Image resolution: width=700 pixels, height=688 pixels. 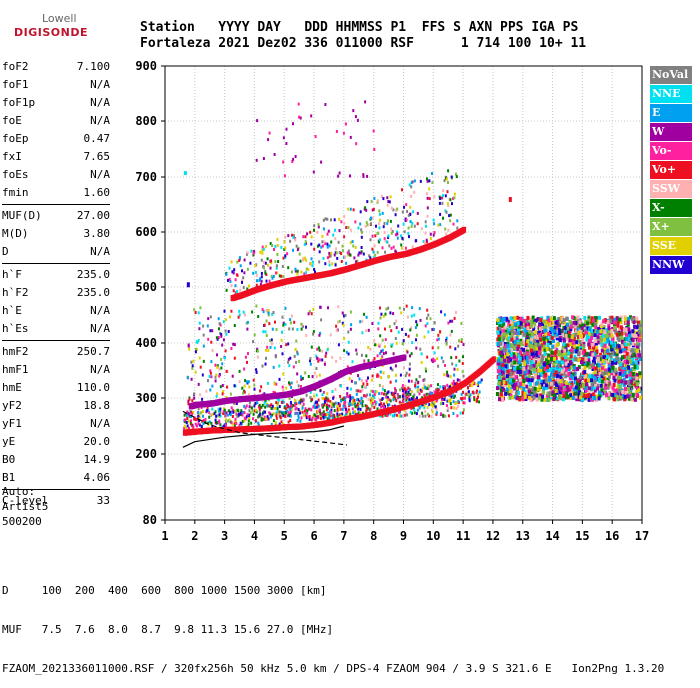 I want to click on x-tick-label: 1, so click(x=164, y=536).